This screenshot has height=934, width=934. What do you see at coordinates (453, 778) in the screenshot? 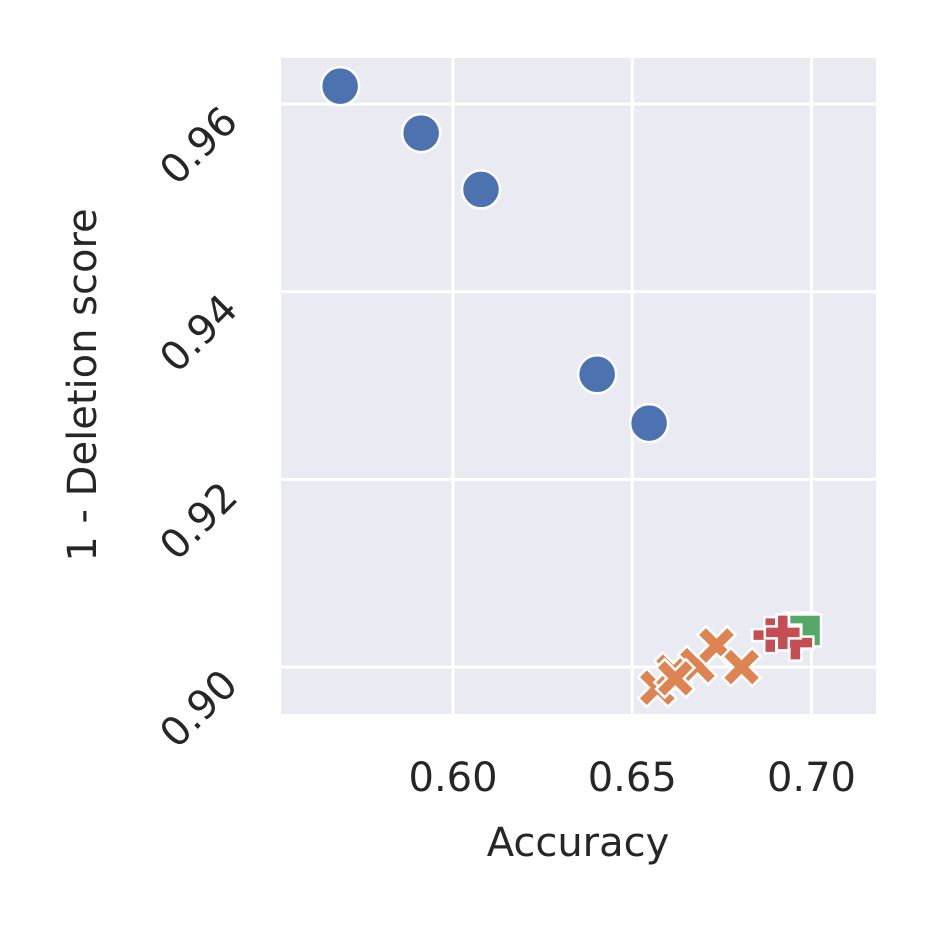
I see `x-tick-label: 0.60` at bounding box center [453, 778].